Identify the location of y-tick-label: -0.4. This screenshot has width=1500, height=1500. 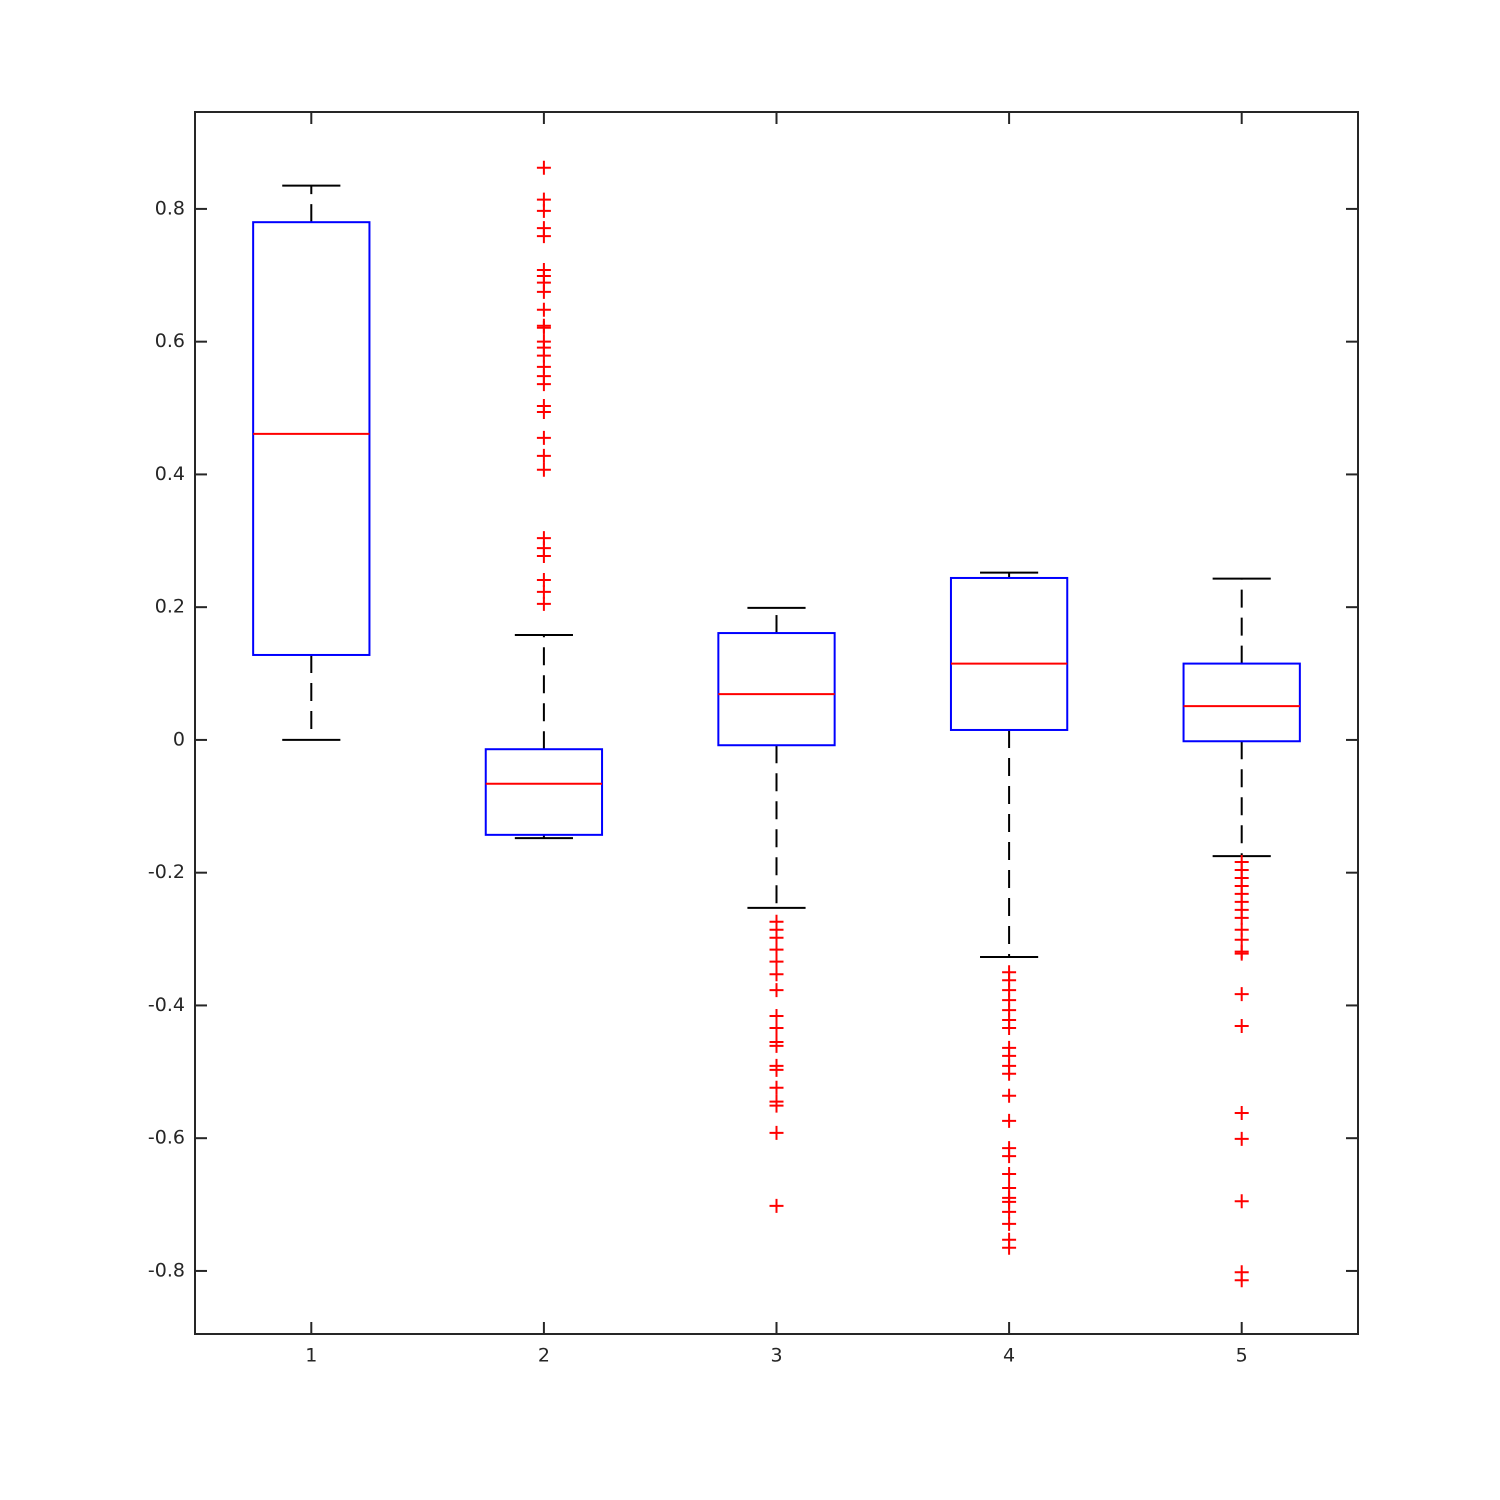
(166, 1005).